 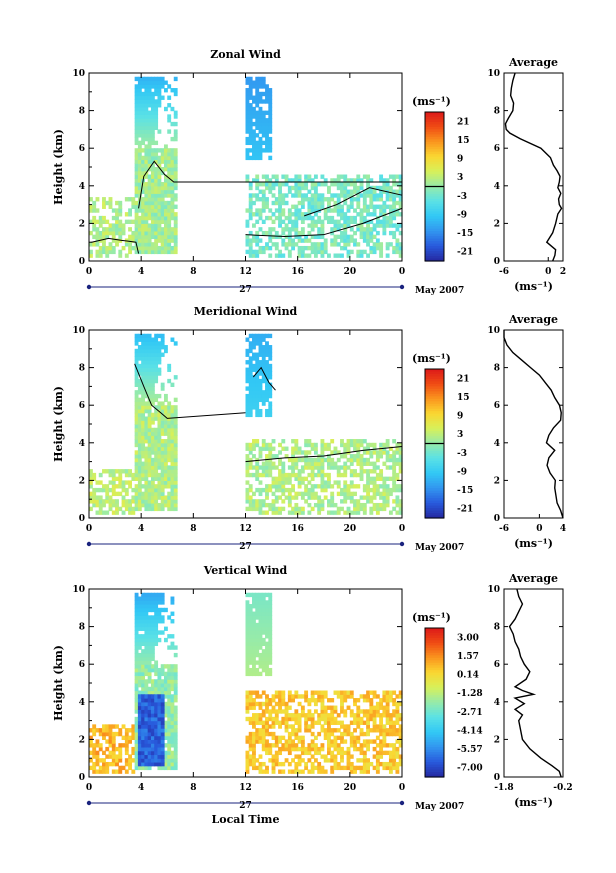 What do you see at coordinates (193, 529) in the screenshot?
I see `x-tick-label: 8` at bounding box center [193, 529].